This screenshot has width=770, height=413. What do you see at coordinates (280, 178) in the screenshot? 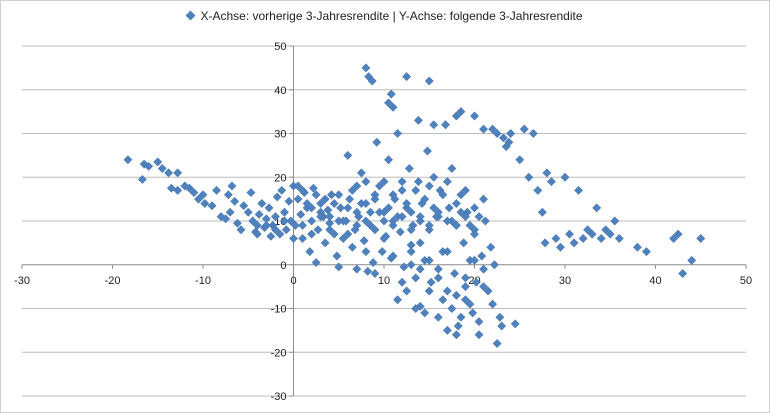
I see `y-tick-label: 20` at bounding box center [280, 178].